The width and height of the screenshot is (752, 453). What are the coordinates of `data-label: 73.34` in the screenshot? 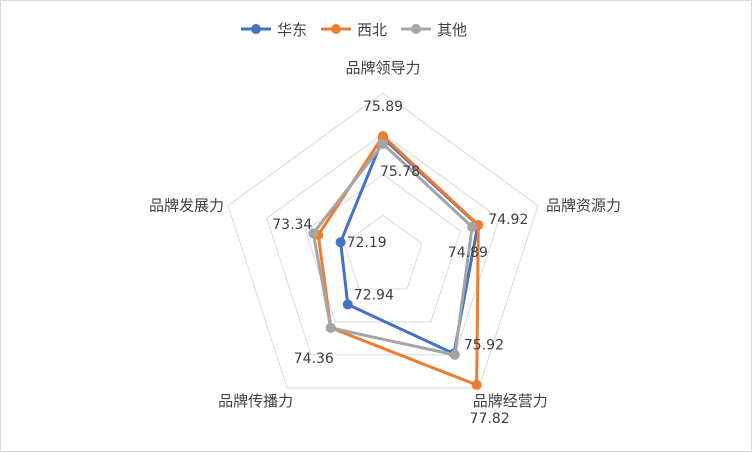 It's located at (292, 225).